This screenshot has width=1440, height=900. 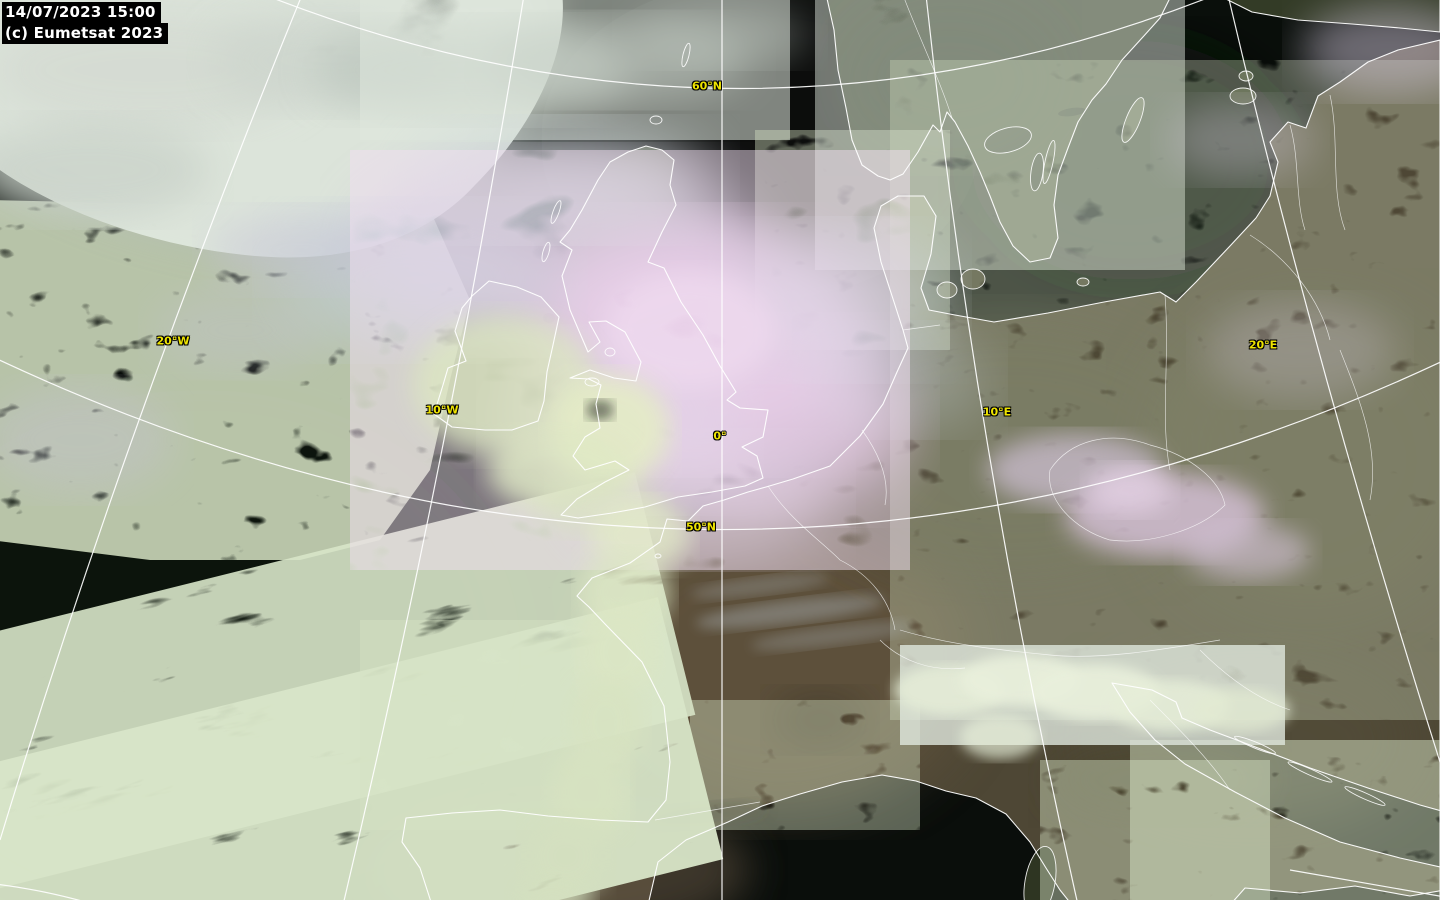 I want to click on grid-label-60n: 60°N, so click(x=707, y=86).